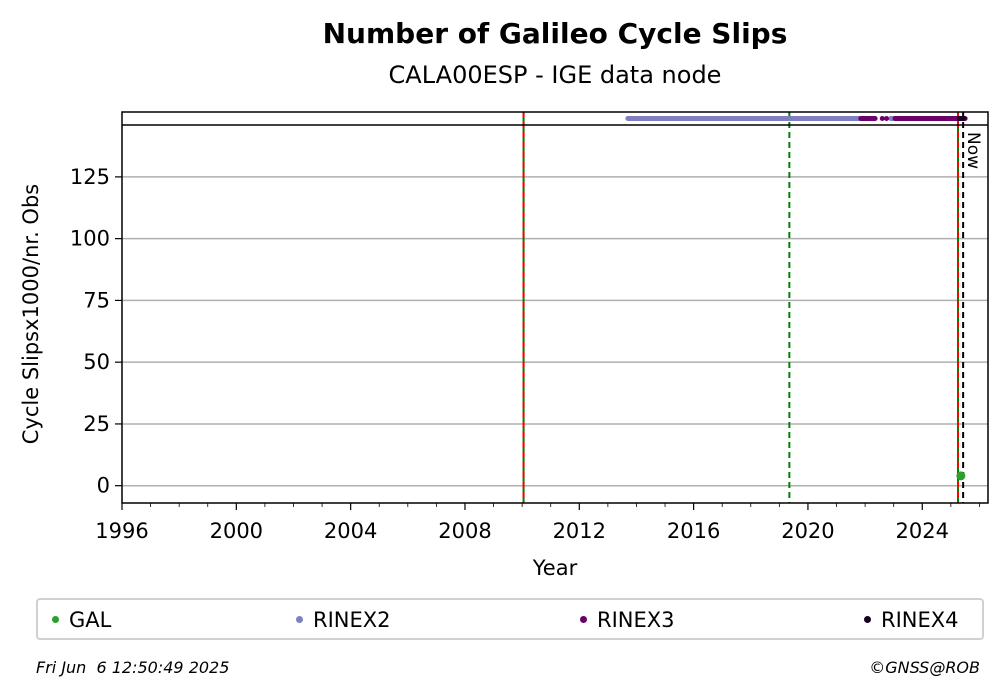 Image resolution: width=1008 pixels, height=699 pixels. What do you see at coordinates (555, 75) in the screenshot?
I see `chart-subtitle: CALA00ESP - IGE data node` at bounding box center [555, 75].